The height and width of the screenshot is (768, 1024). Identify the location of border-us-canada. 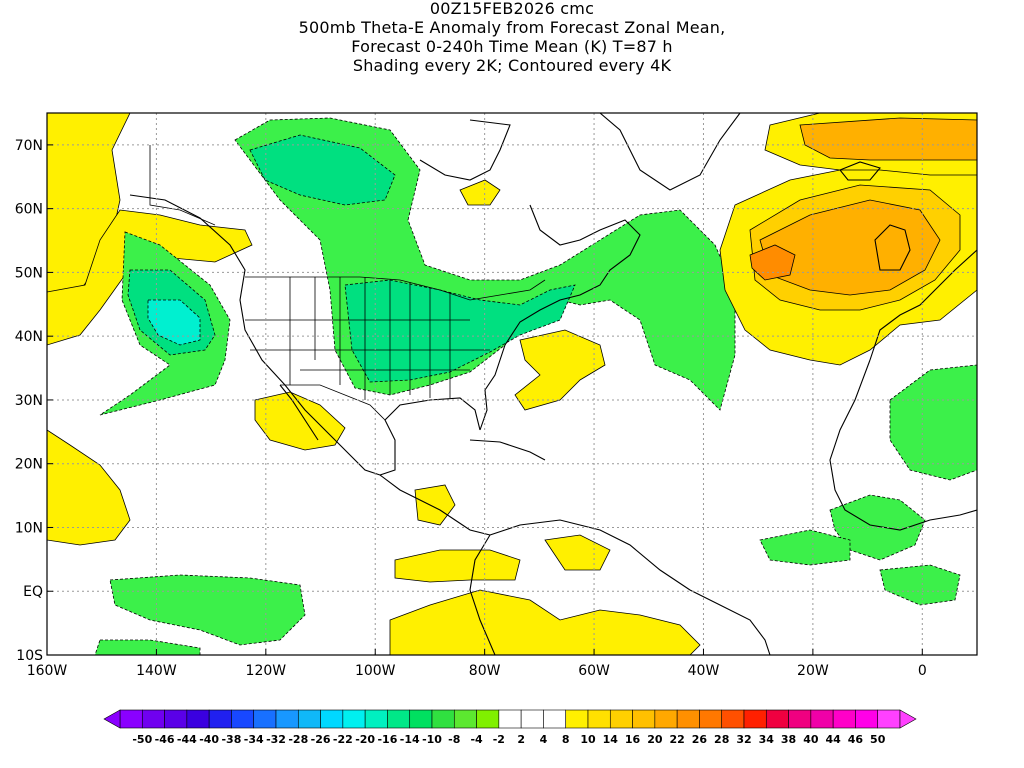
(395, 288).